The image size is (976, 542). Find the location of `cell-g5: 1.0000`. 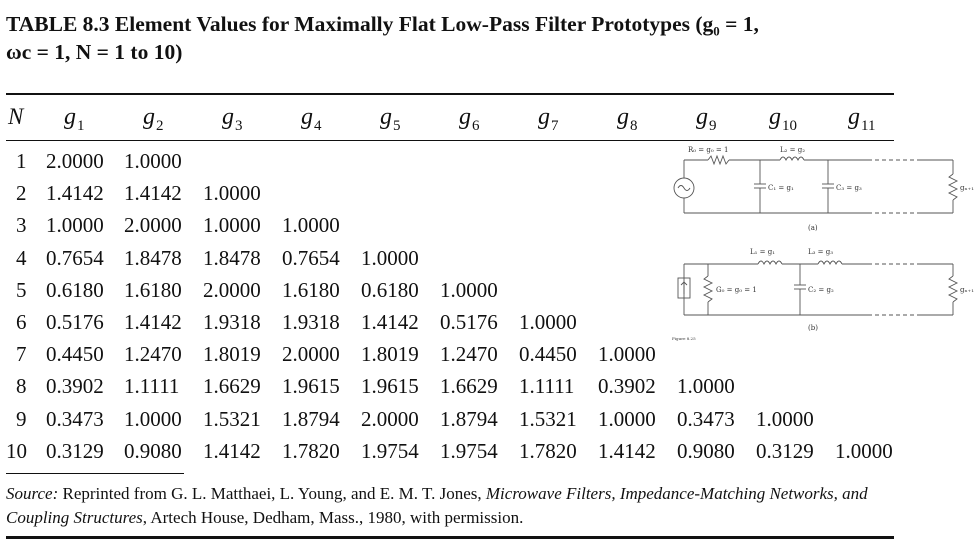

cell-g5: 1.0000 is located at coordinates (390, 257).